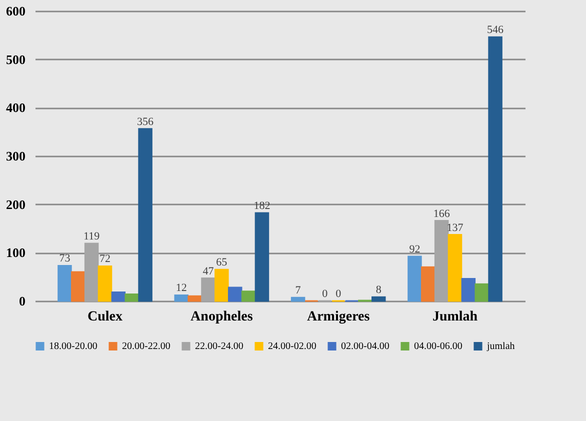 The width and height of the screenshot is (586, 421). What do you see at coordinates (292, 346) in the screenshot?
I see `legend-label: 24.00-02.00` at bounding box center [292, 346].